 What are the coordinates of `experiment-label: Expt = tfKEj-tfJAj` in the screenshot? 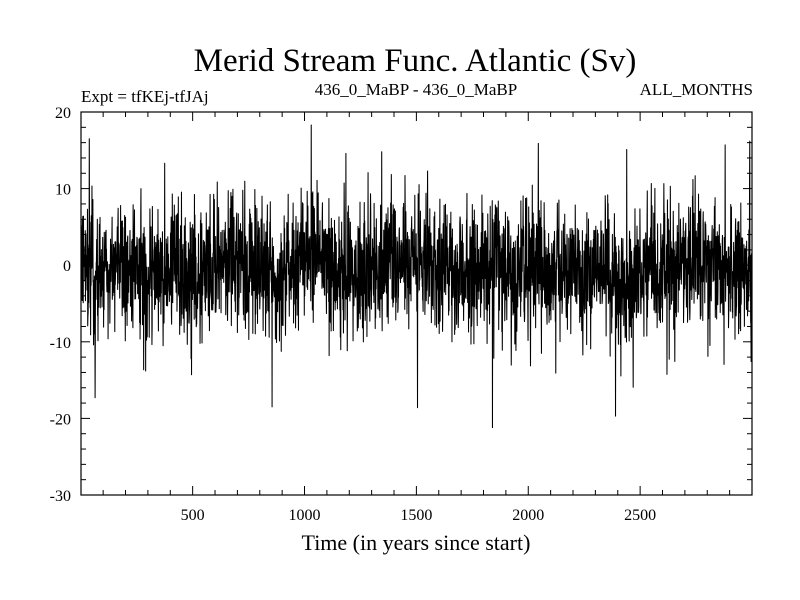 It's located at (145, 96).